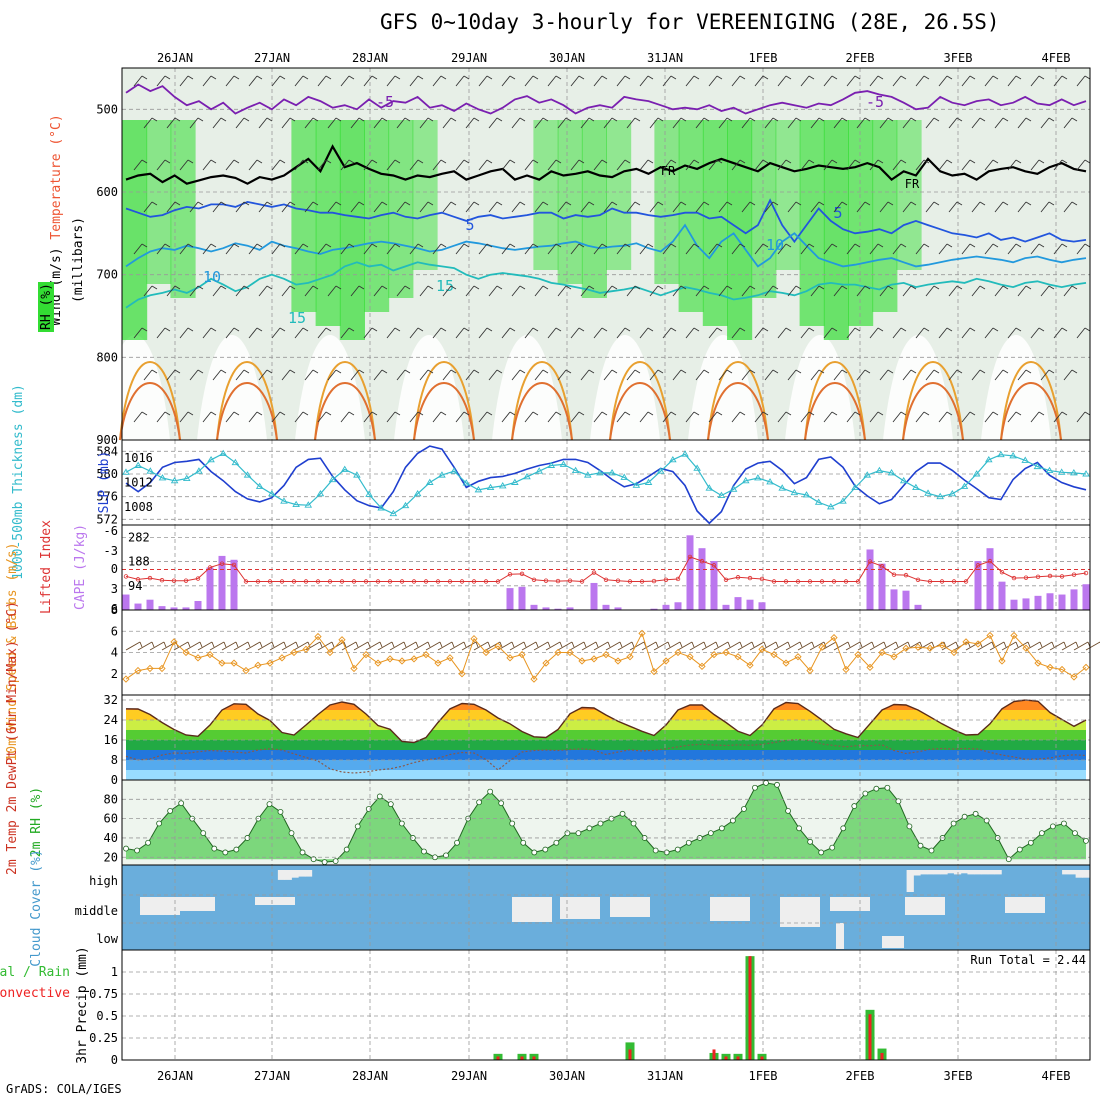 The width and height of the screenshot is (1100, 1100). Describe the element at coordinates (763, 58) in the screenshot. I see `x-tick-top: 1FEB` at that location.